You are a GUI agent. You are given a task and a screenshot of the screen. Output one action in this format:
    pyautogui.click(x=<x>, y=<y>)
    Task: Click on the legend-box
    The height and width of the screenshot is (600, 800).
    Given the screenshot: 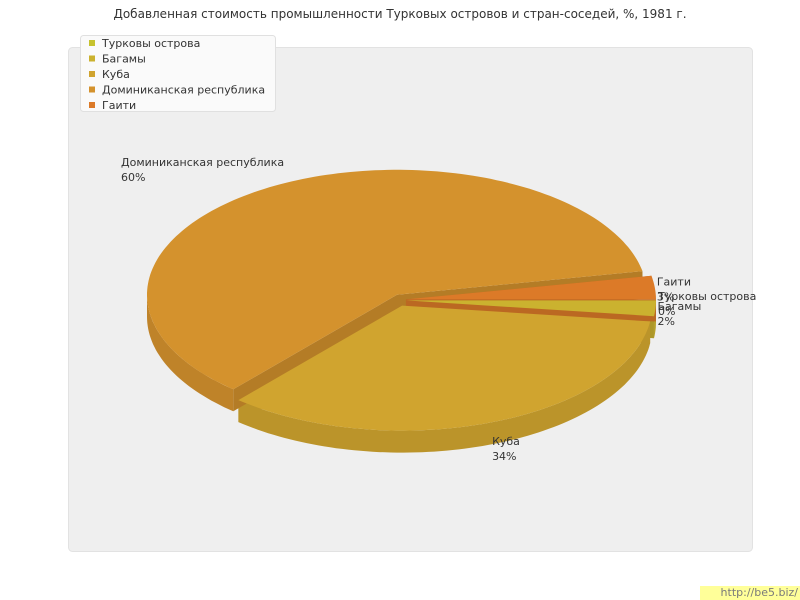 What is the action you would take?
    pyautogui.click(x=178, y=73)
    